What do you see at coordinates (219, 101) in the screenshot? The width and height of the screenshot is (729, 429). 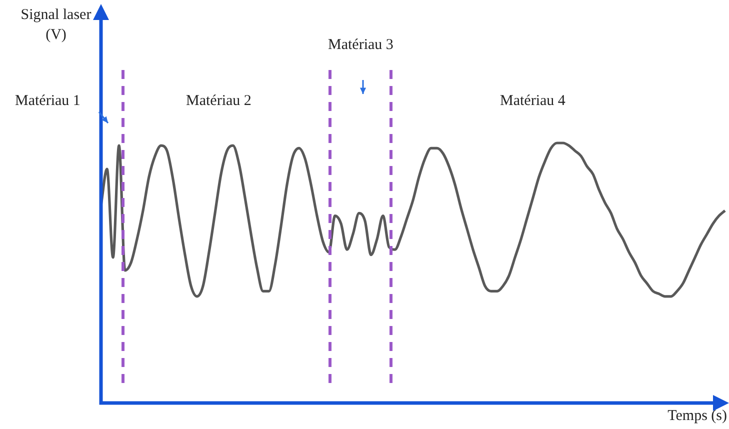 I see `text: Matériau 2` at bounding box center [219, 101].